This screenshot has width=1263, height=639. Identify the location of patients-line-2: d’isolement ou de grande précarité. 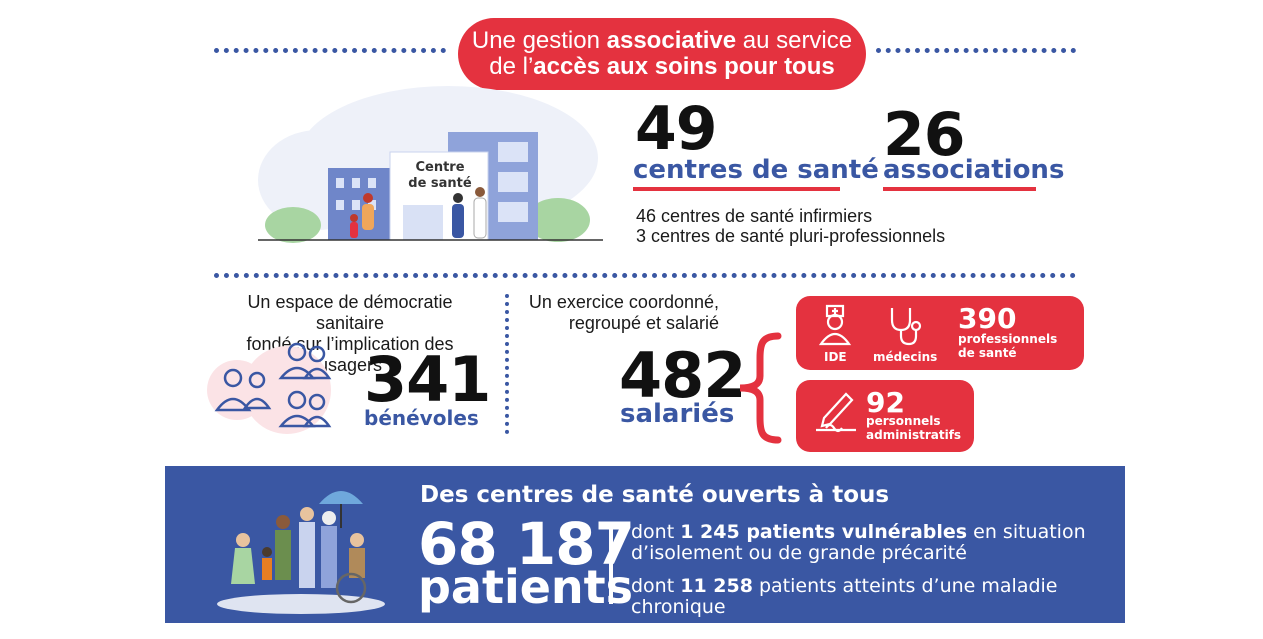
(799, 553).